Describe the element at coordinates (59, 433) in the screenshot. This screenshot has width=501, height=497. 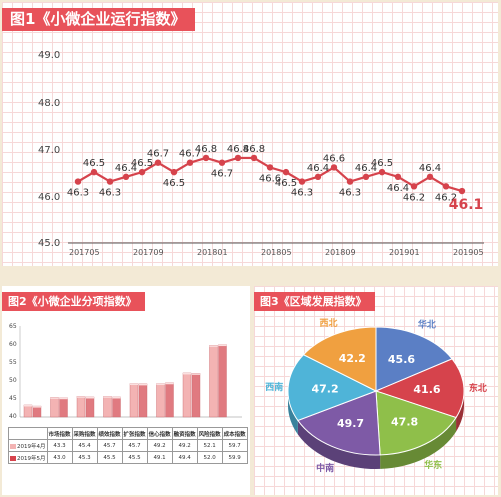
I see `table-header-cell: 市场指数` at that location.